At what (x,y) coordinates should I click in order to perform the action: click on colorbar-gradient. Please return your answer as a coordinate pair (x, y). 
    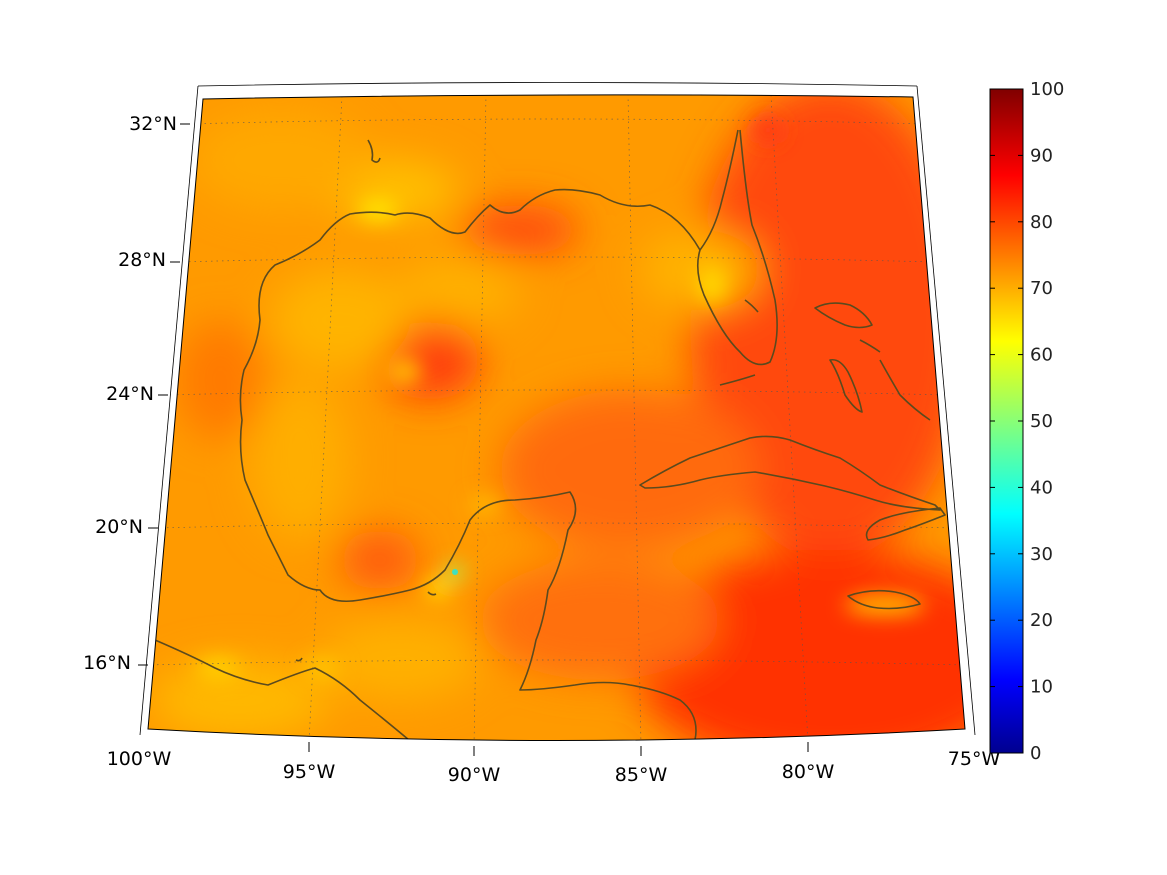
    Looking at the image, I should click on (1006, 421).